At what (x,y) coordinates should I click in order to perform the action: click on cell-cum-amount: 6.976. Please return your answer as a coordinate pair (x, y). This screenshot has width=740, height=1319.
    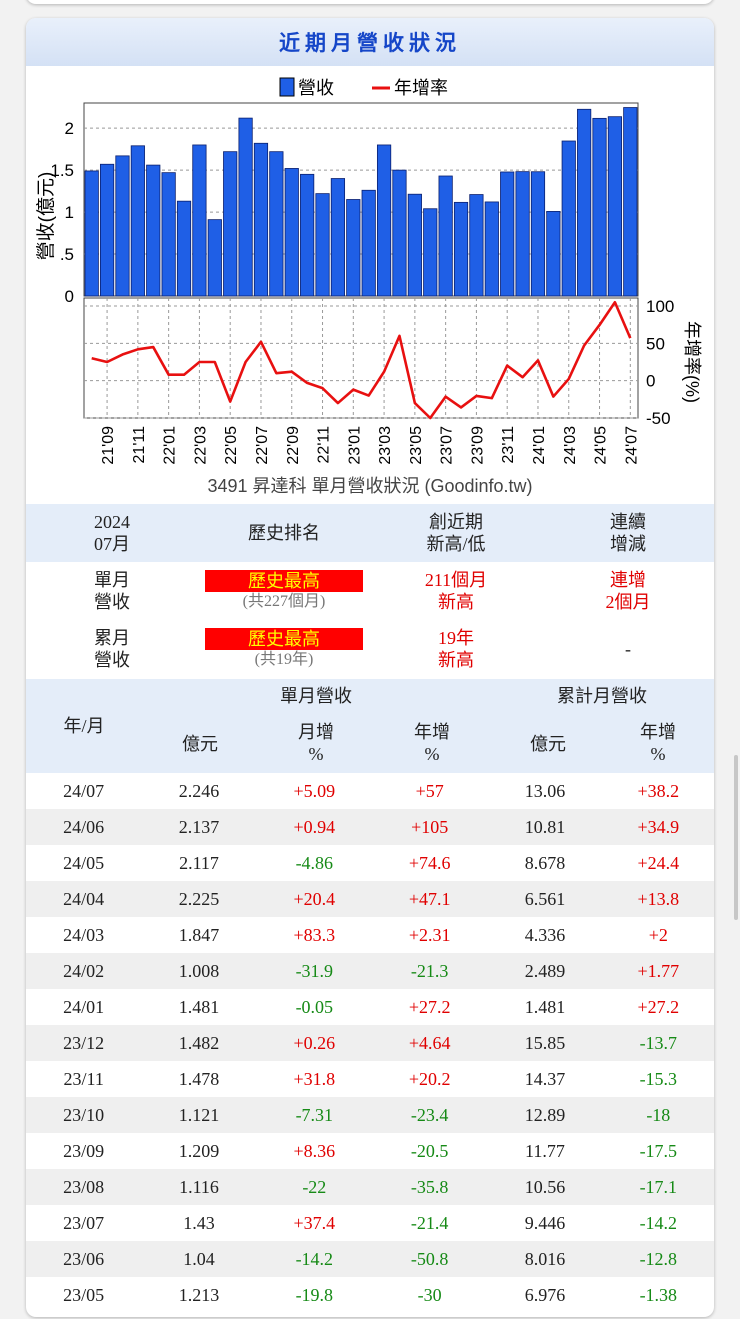
    Looking at the image, I should click on (545, 1295).